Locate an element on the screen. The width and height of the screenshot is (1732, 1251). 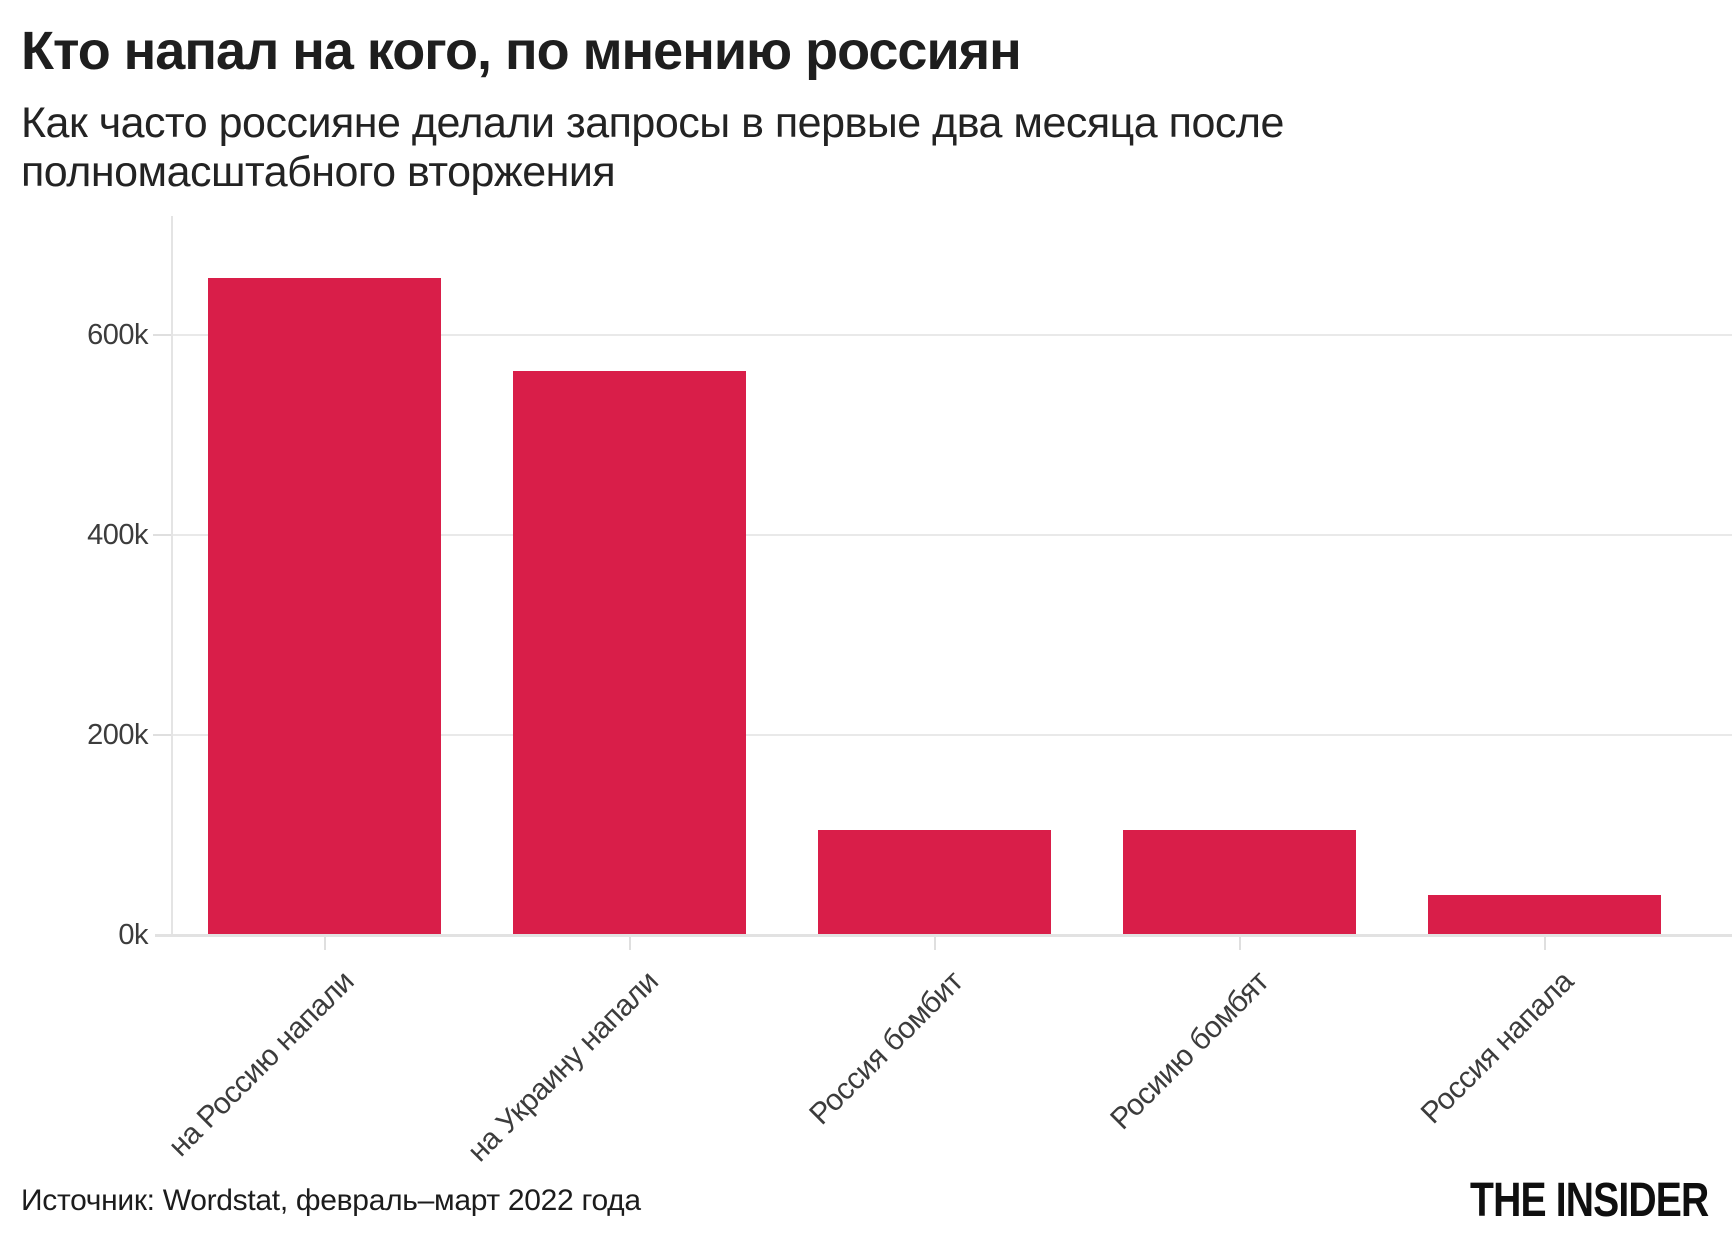
y-axis-line is located at coordinates (172, 575).